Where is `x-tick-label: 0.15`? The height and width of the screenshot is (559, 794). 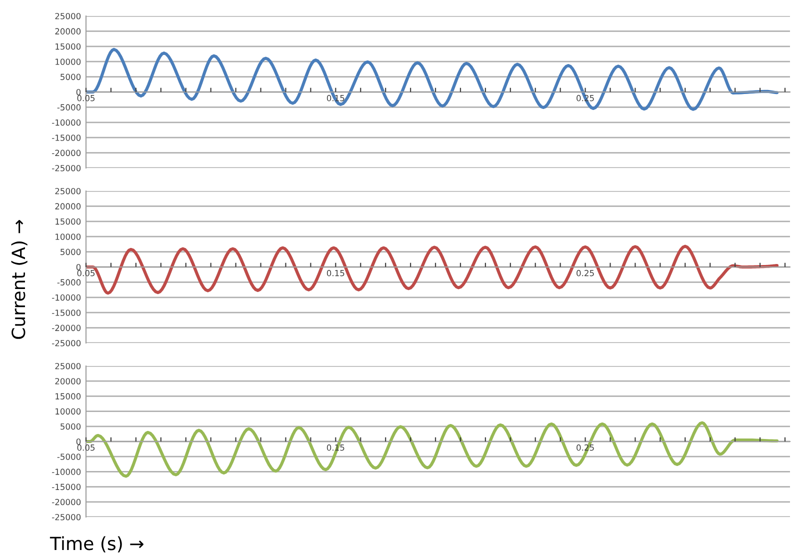 x-tick-label: 0.15 is located at coordinates (335, 273).